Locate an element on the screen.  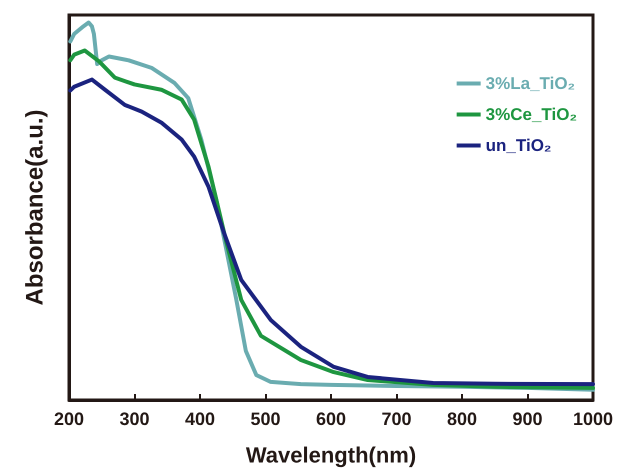
x-tick-label: 600 is located at coordinates (331, 419).